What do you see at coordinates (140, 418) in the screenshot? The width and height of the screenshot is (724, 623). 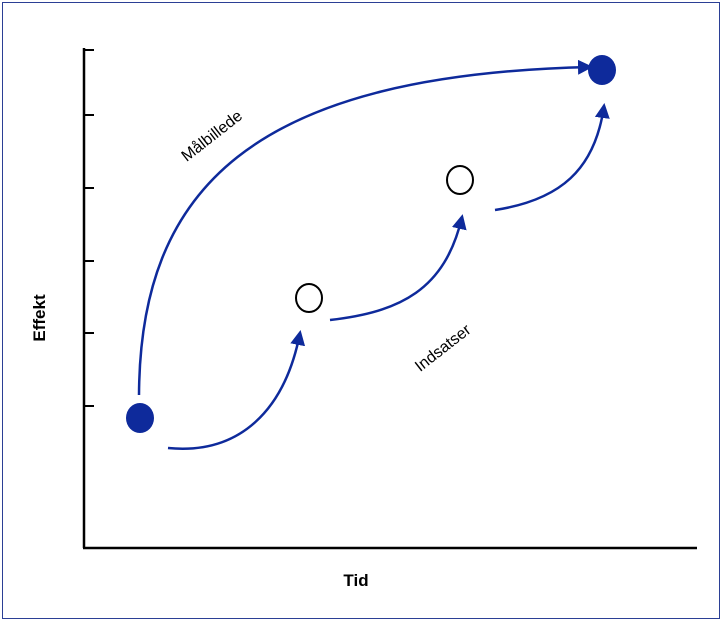 I see `start-node-filled` at bounding box center [140, 418].